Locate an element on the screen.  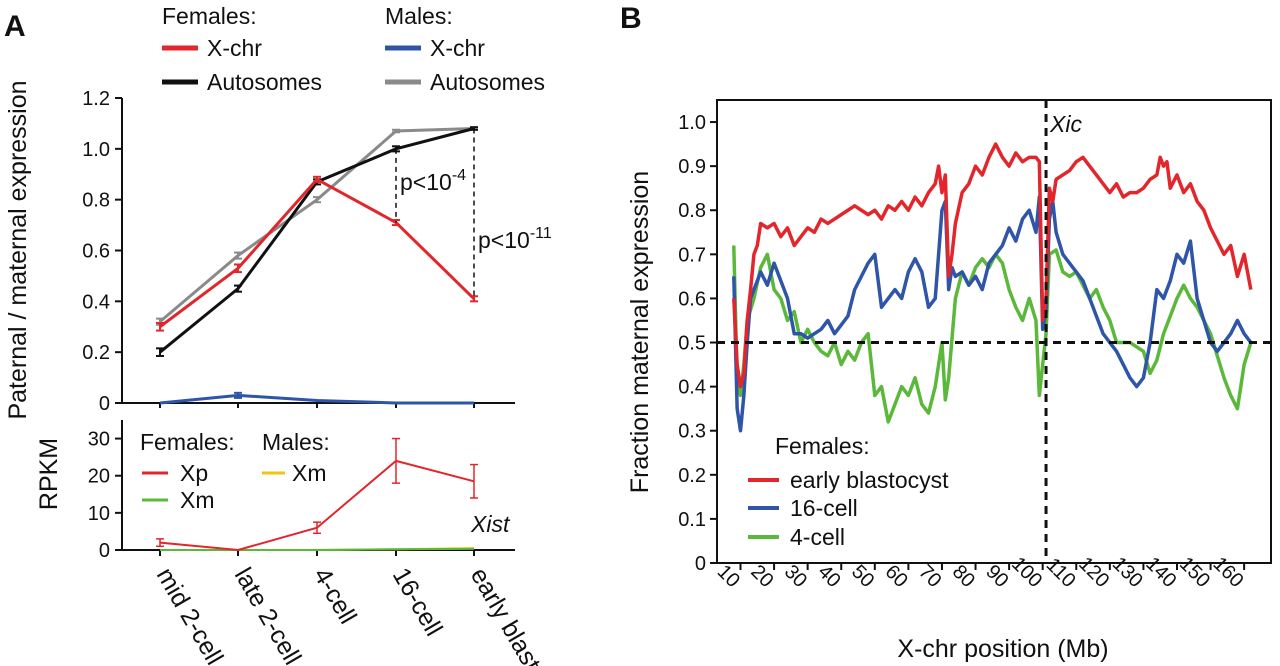
legend2-xm-label: Xm is located at coordinates (197, 500).